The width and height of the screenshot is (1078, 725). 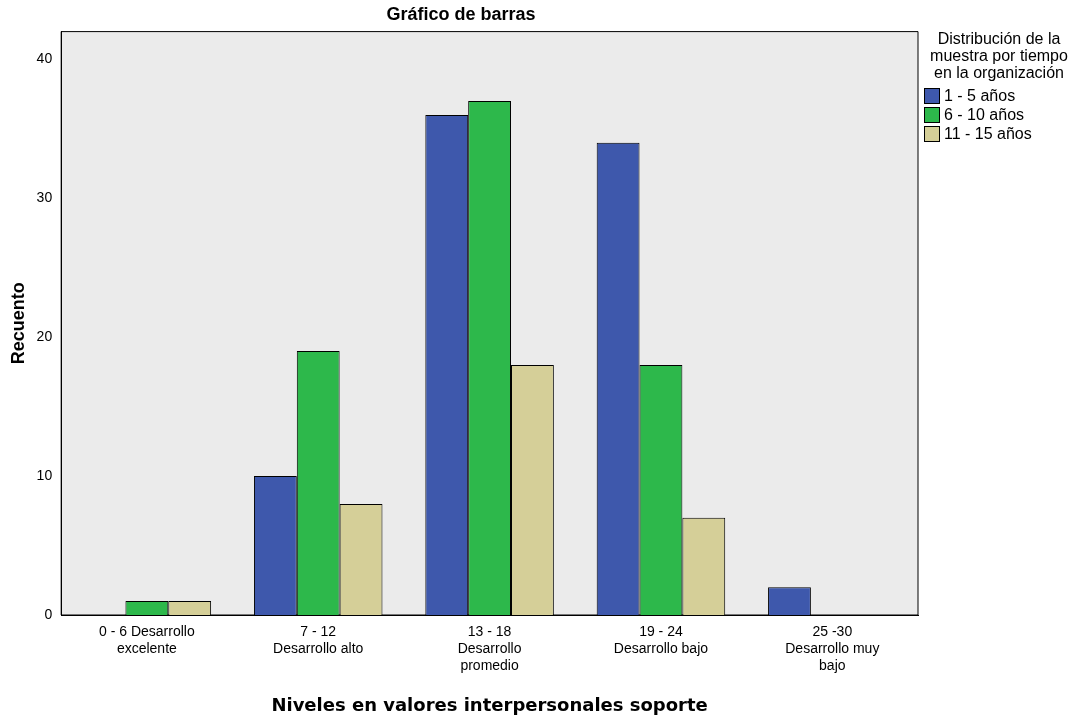 I want to click on chart-title: Gráfico de barras, so click(x=461, y=13).